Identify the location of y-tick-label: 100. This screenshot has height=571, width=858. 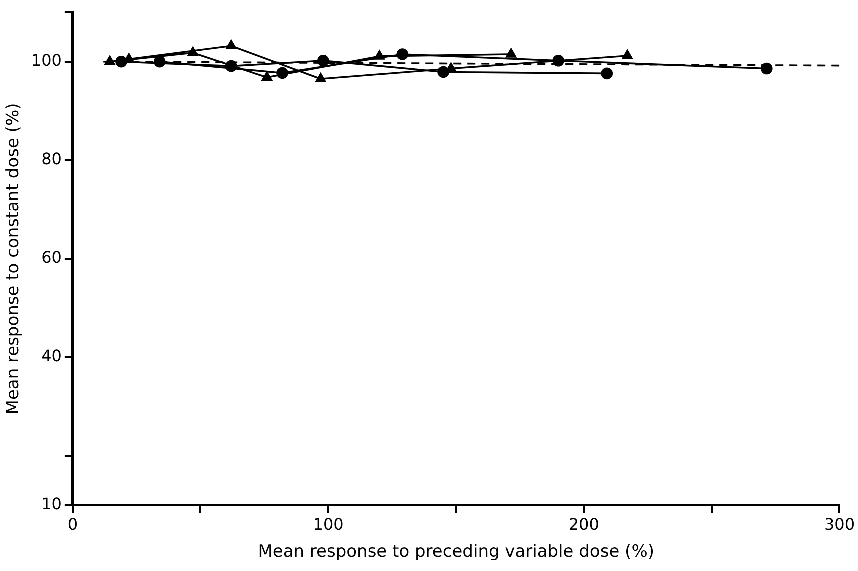
(46, 60).